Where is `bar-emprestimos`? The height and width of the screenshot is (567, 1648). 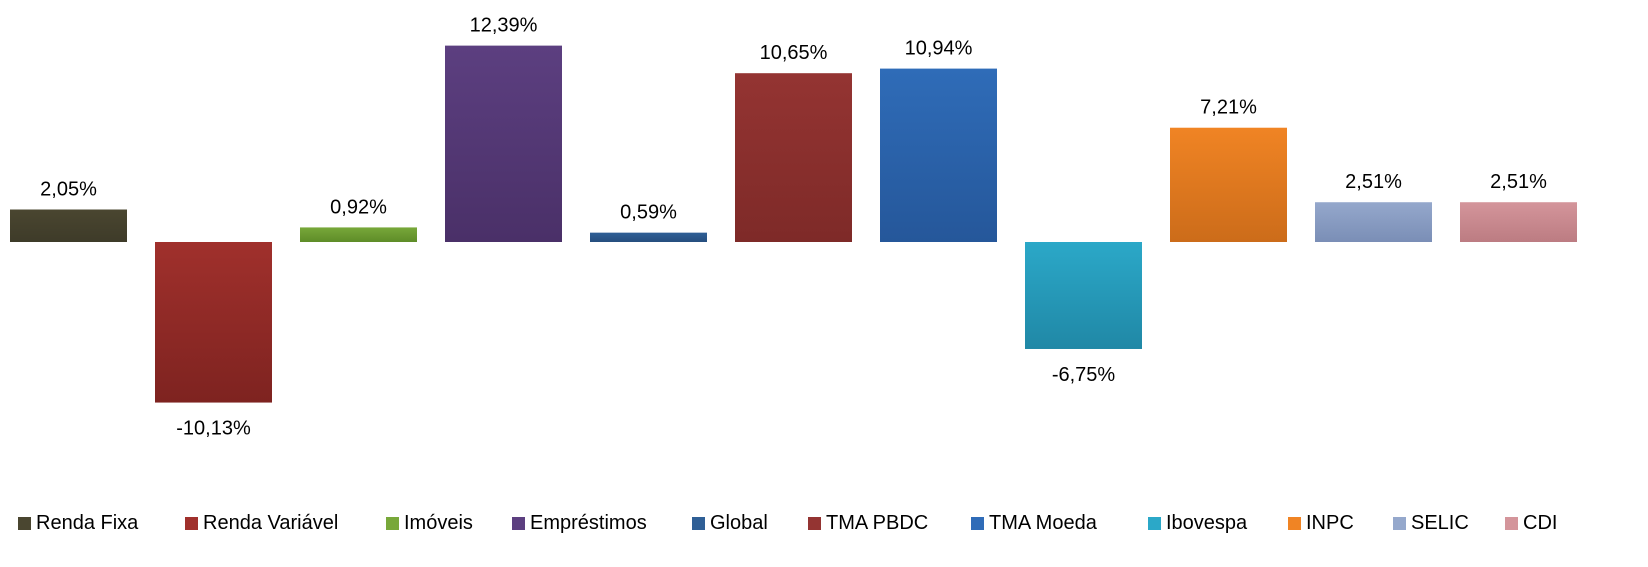
bar-emprestimos is located at coordinates (503, 143).